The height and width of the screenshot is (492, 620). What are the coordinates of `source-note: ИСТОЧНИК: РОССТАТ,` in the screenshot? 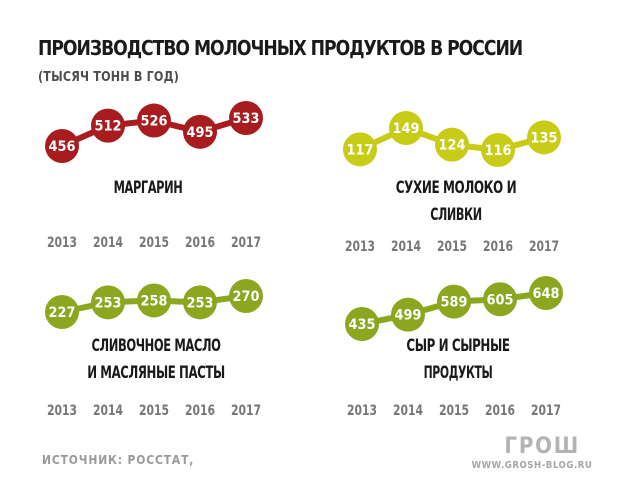 It's located at (118, 459).